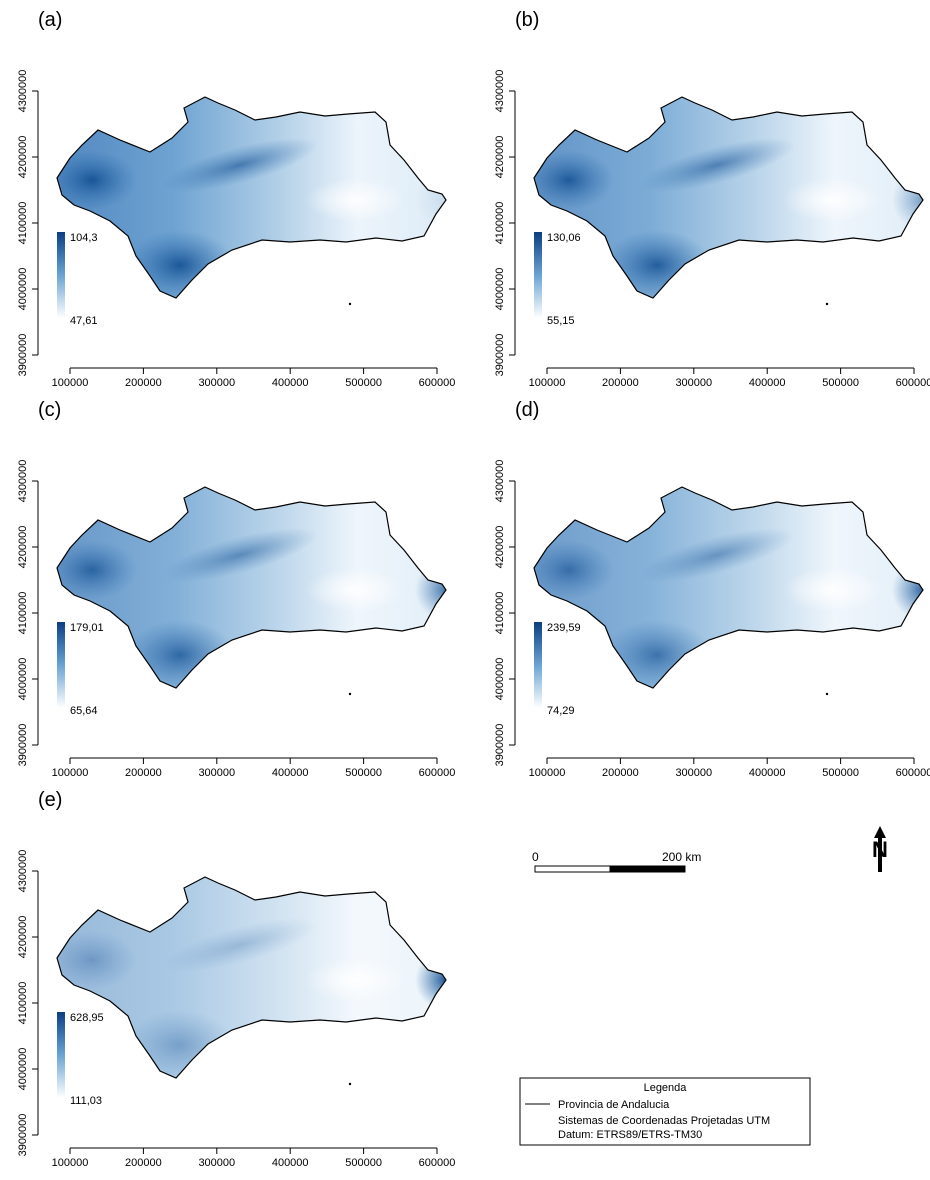  Describe the element at coordinates (666, 1088) in the screenshot. I see `legend-title: Legenda` at that location.